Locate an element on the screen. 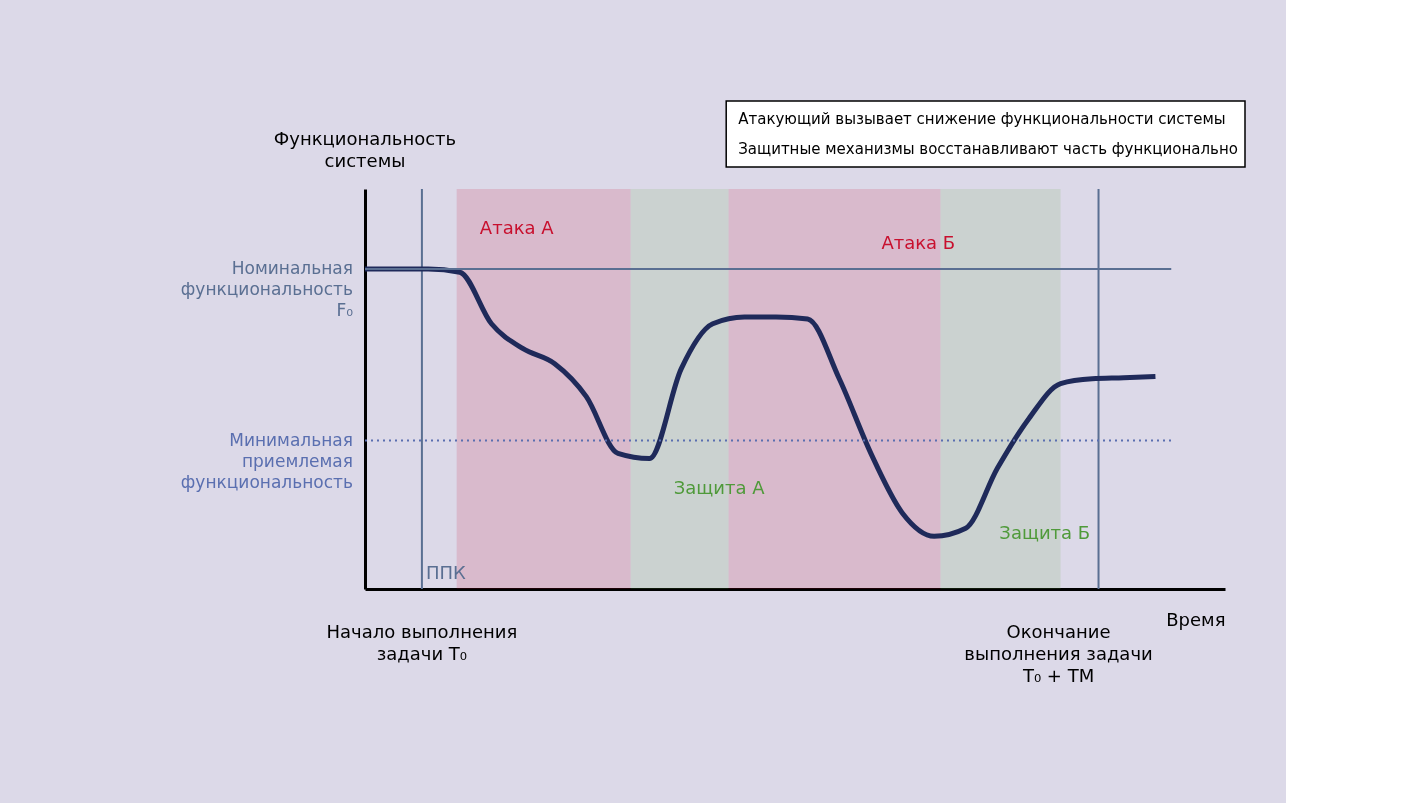 The width and height of the screenshot is (1401, 803). x-axis-title: Время is located at coordinates (1196, 619).